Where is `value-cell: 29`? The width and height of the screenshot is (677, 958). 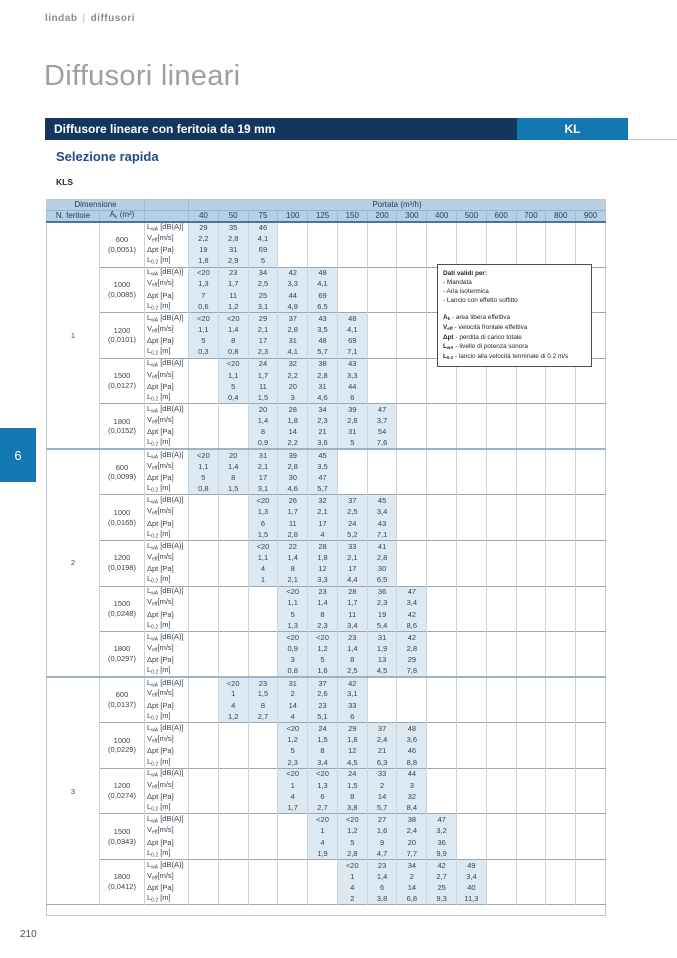
value-cell: 29 is located at coordinates (262, 318).